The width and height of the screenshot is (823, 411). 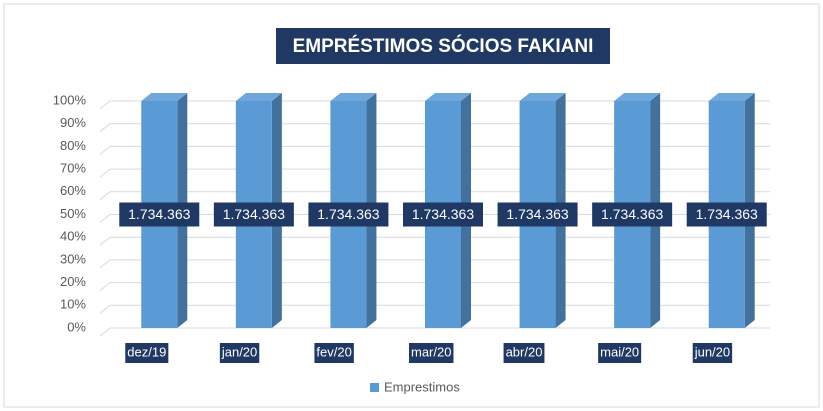 I want to click on x-tick-label: mai/20, so click(x=619, y=351).